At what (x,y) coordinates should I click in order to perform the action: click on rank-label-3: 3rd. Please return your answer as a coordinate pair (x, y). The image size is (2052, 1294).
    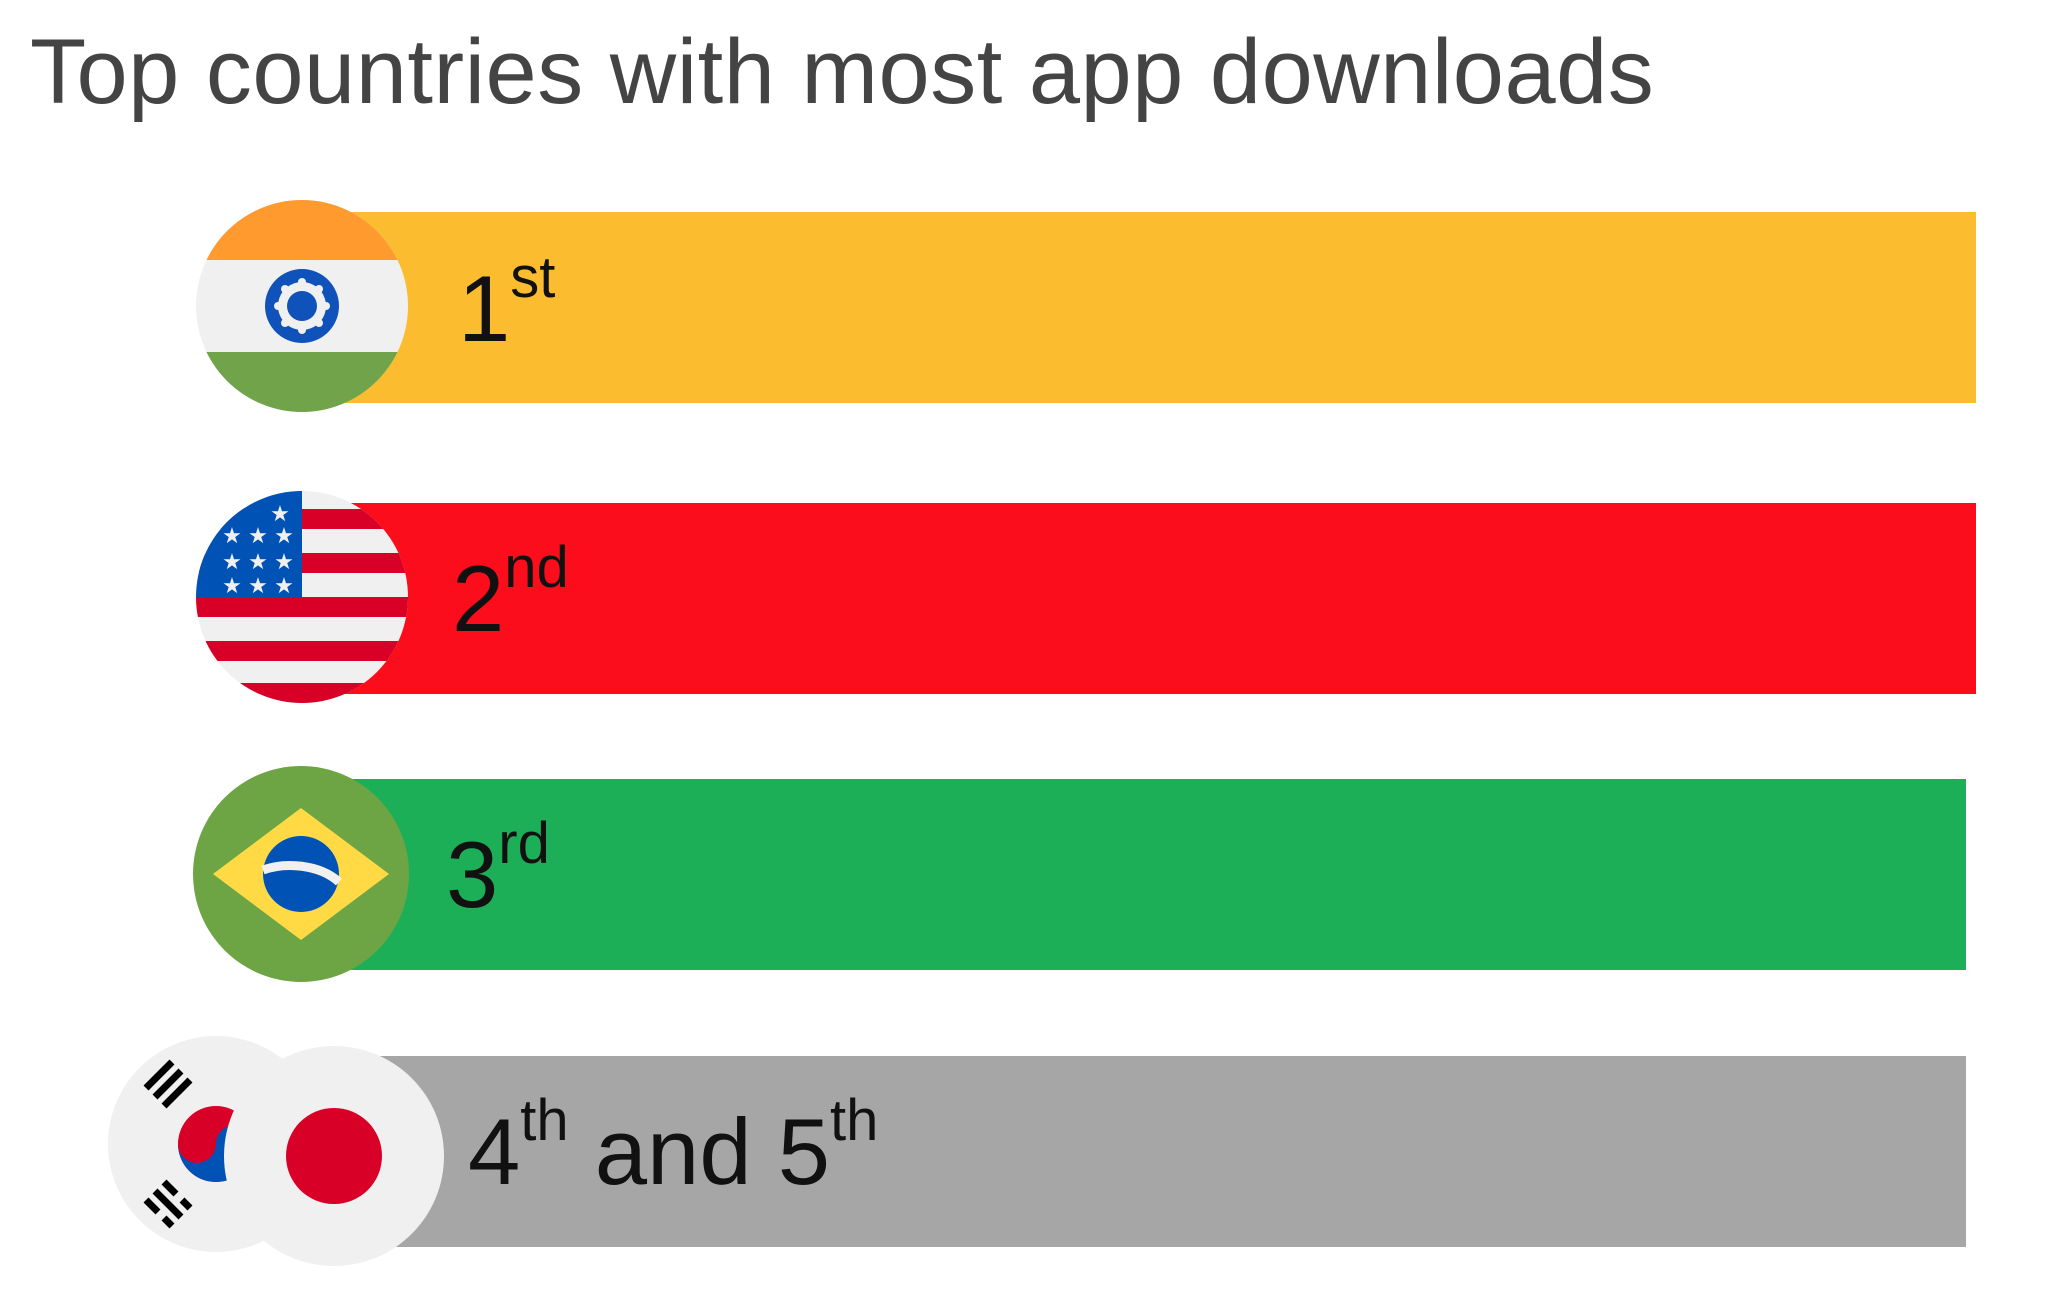
    Looking at the image, I should click on (498, 869).